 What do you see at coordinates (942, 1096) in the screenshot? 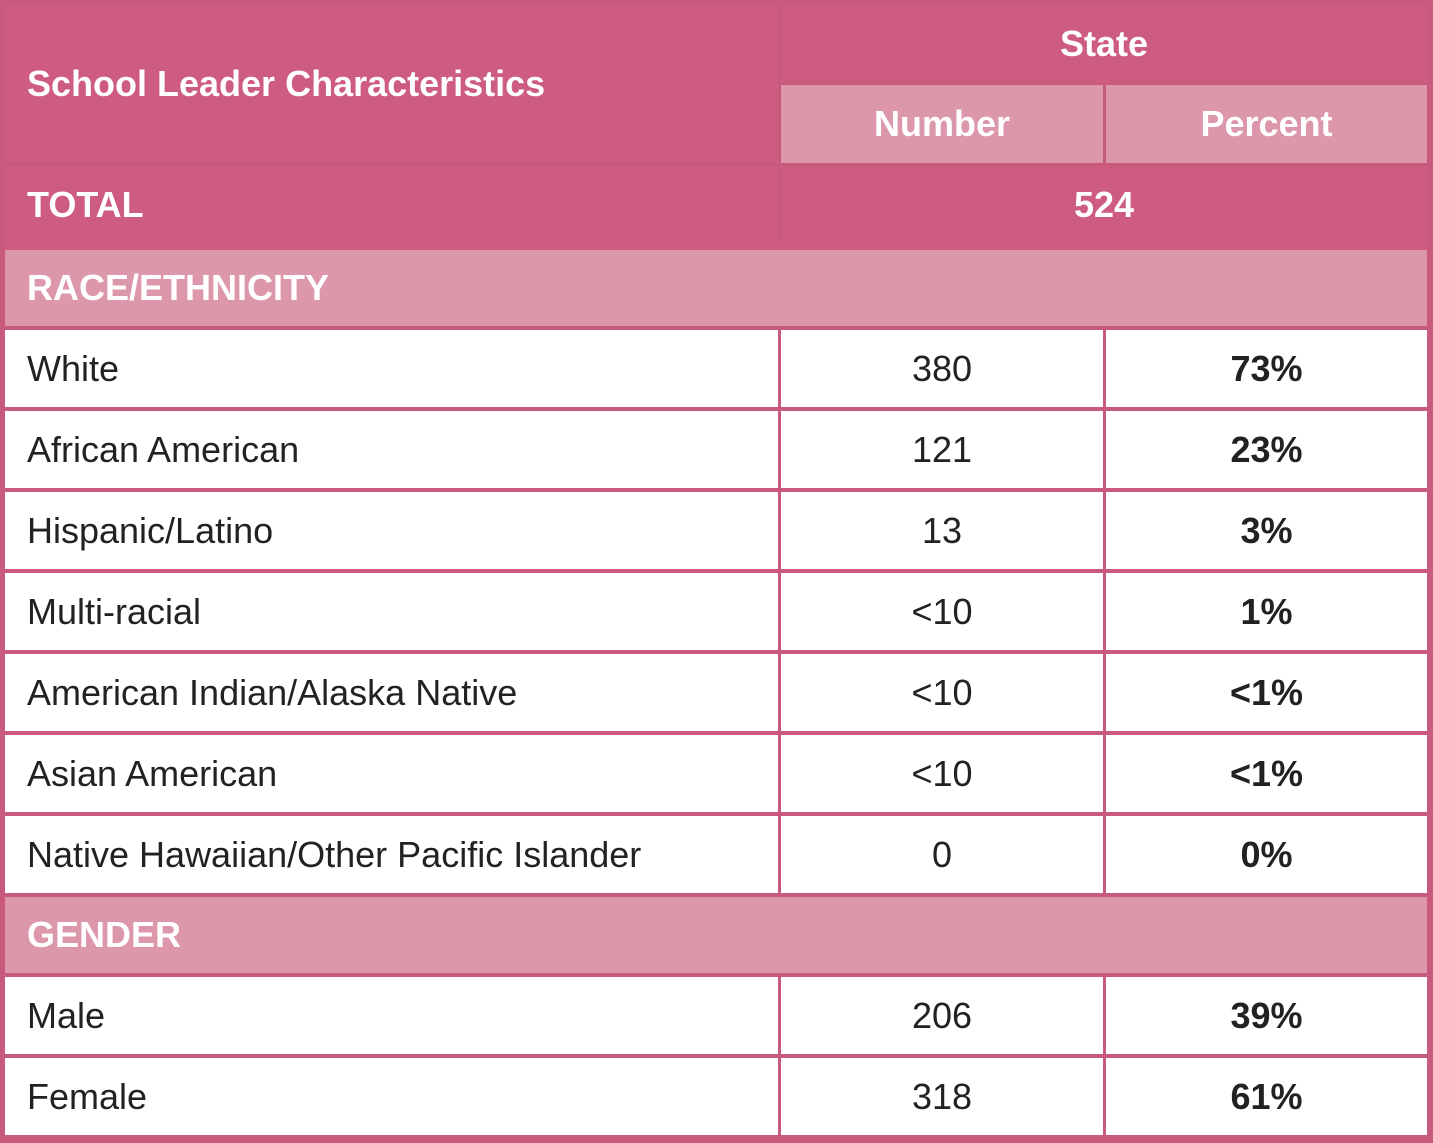
I see `row-number: 318` at bounding box center [942, 1096].